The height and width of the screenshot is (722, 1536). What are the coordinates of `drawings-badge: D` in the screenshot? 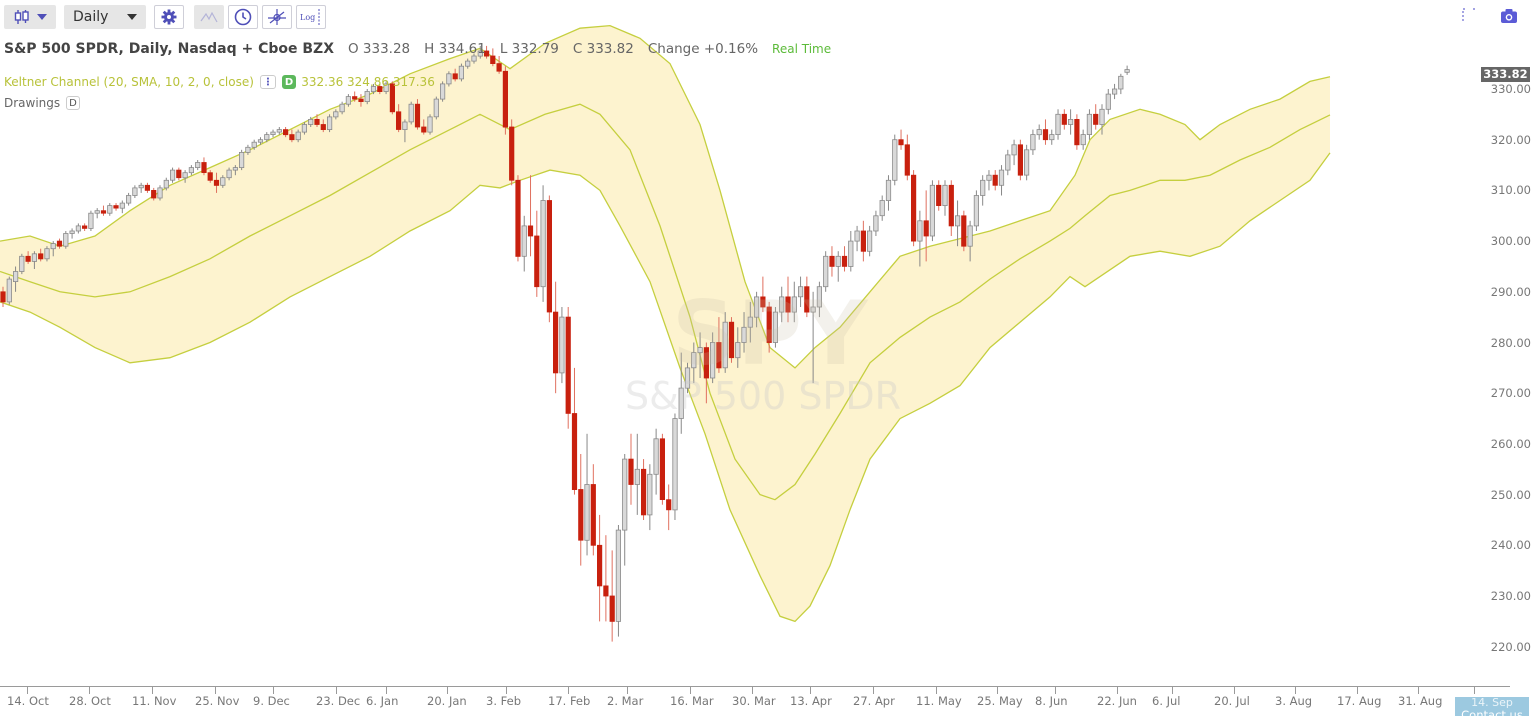 It's located at (73, 103).